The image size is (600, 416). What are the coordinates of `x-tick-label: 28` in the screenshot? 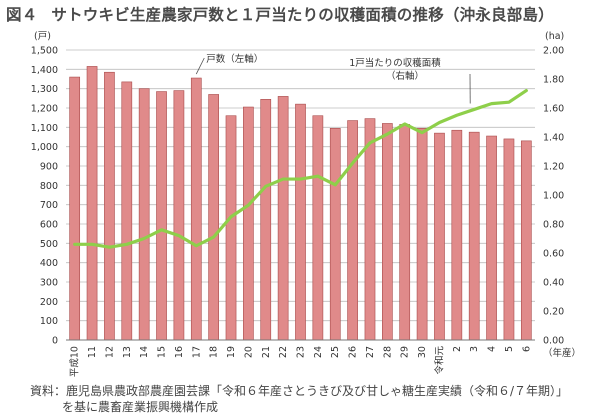 It's located at (387, 352).